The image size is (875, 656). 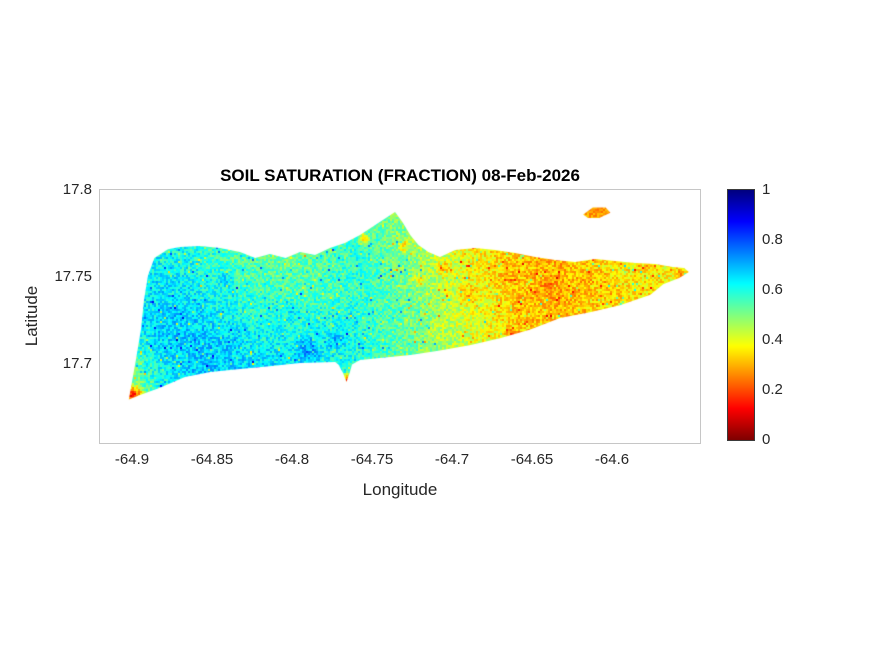 What do you see at coordinates (73, 277) in the screenshot?
I see `y-tick-label: 17.75` at bounding box center [73, 277].